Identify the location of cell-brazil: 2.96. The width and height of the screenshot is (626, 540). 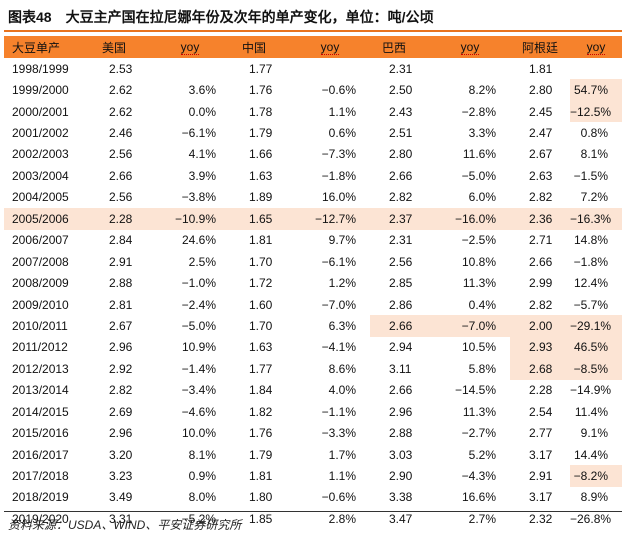
(401, 411).